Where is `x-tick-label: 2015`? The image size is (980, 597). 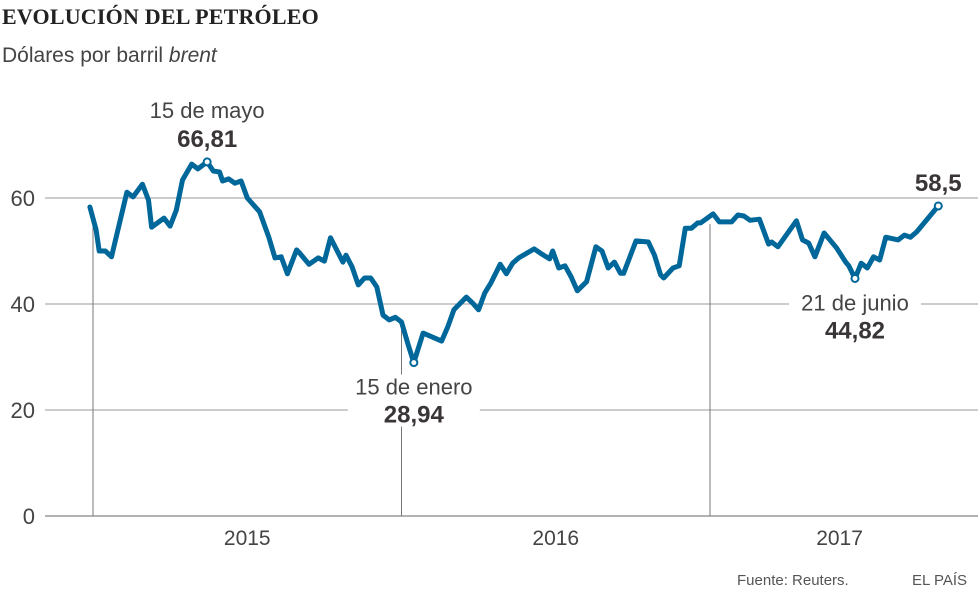 x-tick-label: 2015 is located at coordinates (247, 538).